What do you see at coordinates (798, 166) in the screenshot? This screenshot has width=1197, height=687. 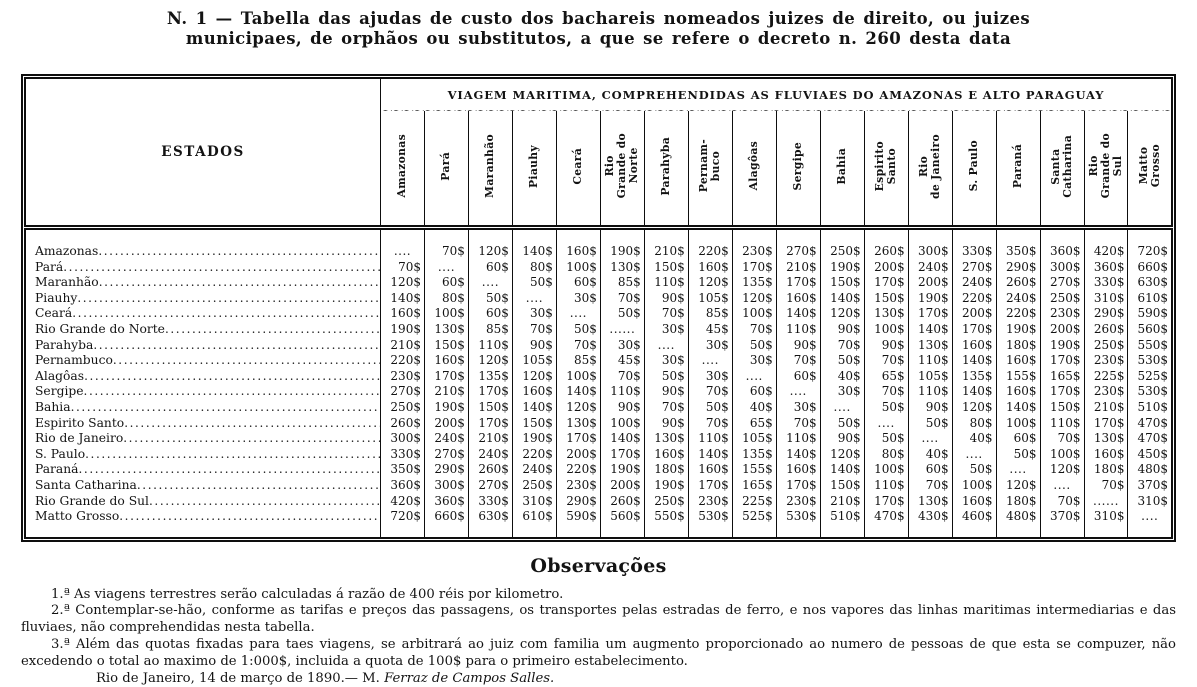 I see `column-header-label: Sergipe` at bounding box center [798, 166].